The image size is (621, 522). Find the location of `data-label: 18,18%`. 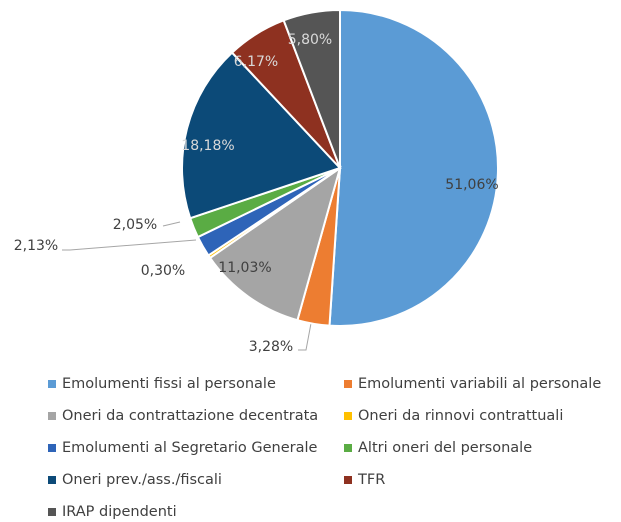

data-label: 18,18% is located at coordinates (207, 146).